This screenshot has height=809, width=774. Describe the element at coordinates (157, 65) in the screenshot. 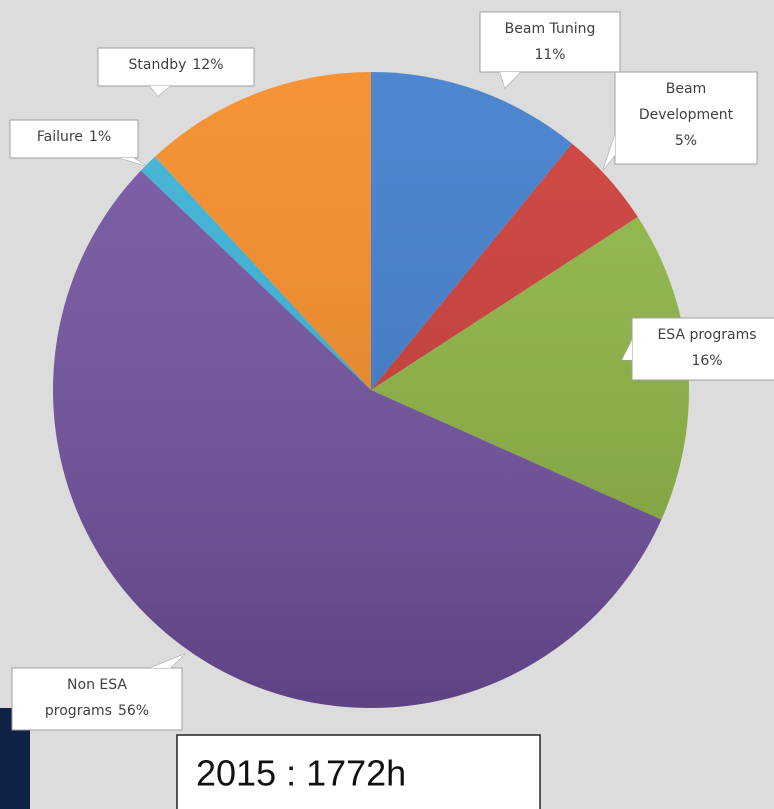

I see `category-label: Standby` at that location.